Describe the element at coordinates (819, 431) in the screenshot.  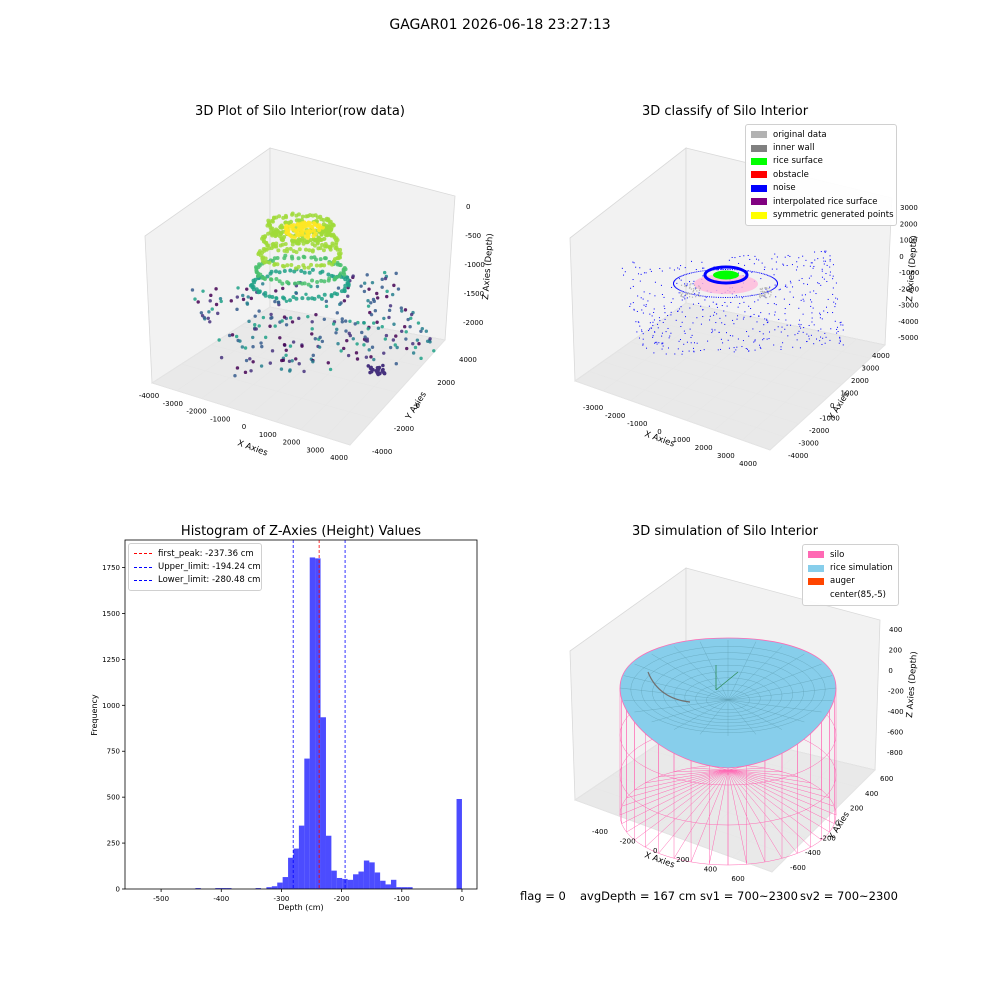
I see `panel2-y-tick: -2000` at that location.